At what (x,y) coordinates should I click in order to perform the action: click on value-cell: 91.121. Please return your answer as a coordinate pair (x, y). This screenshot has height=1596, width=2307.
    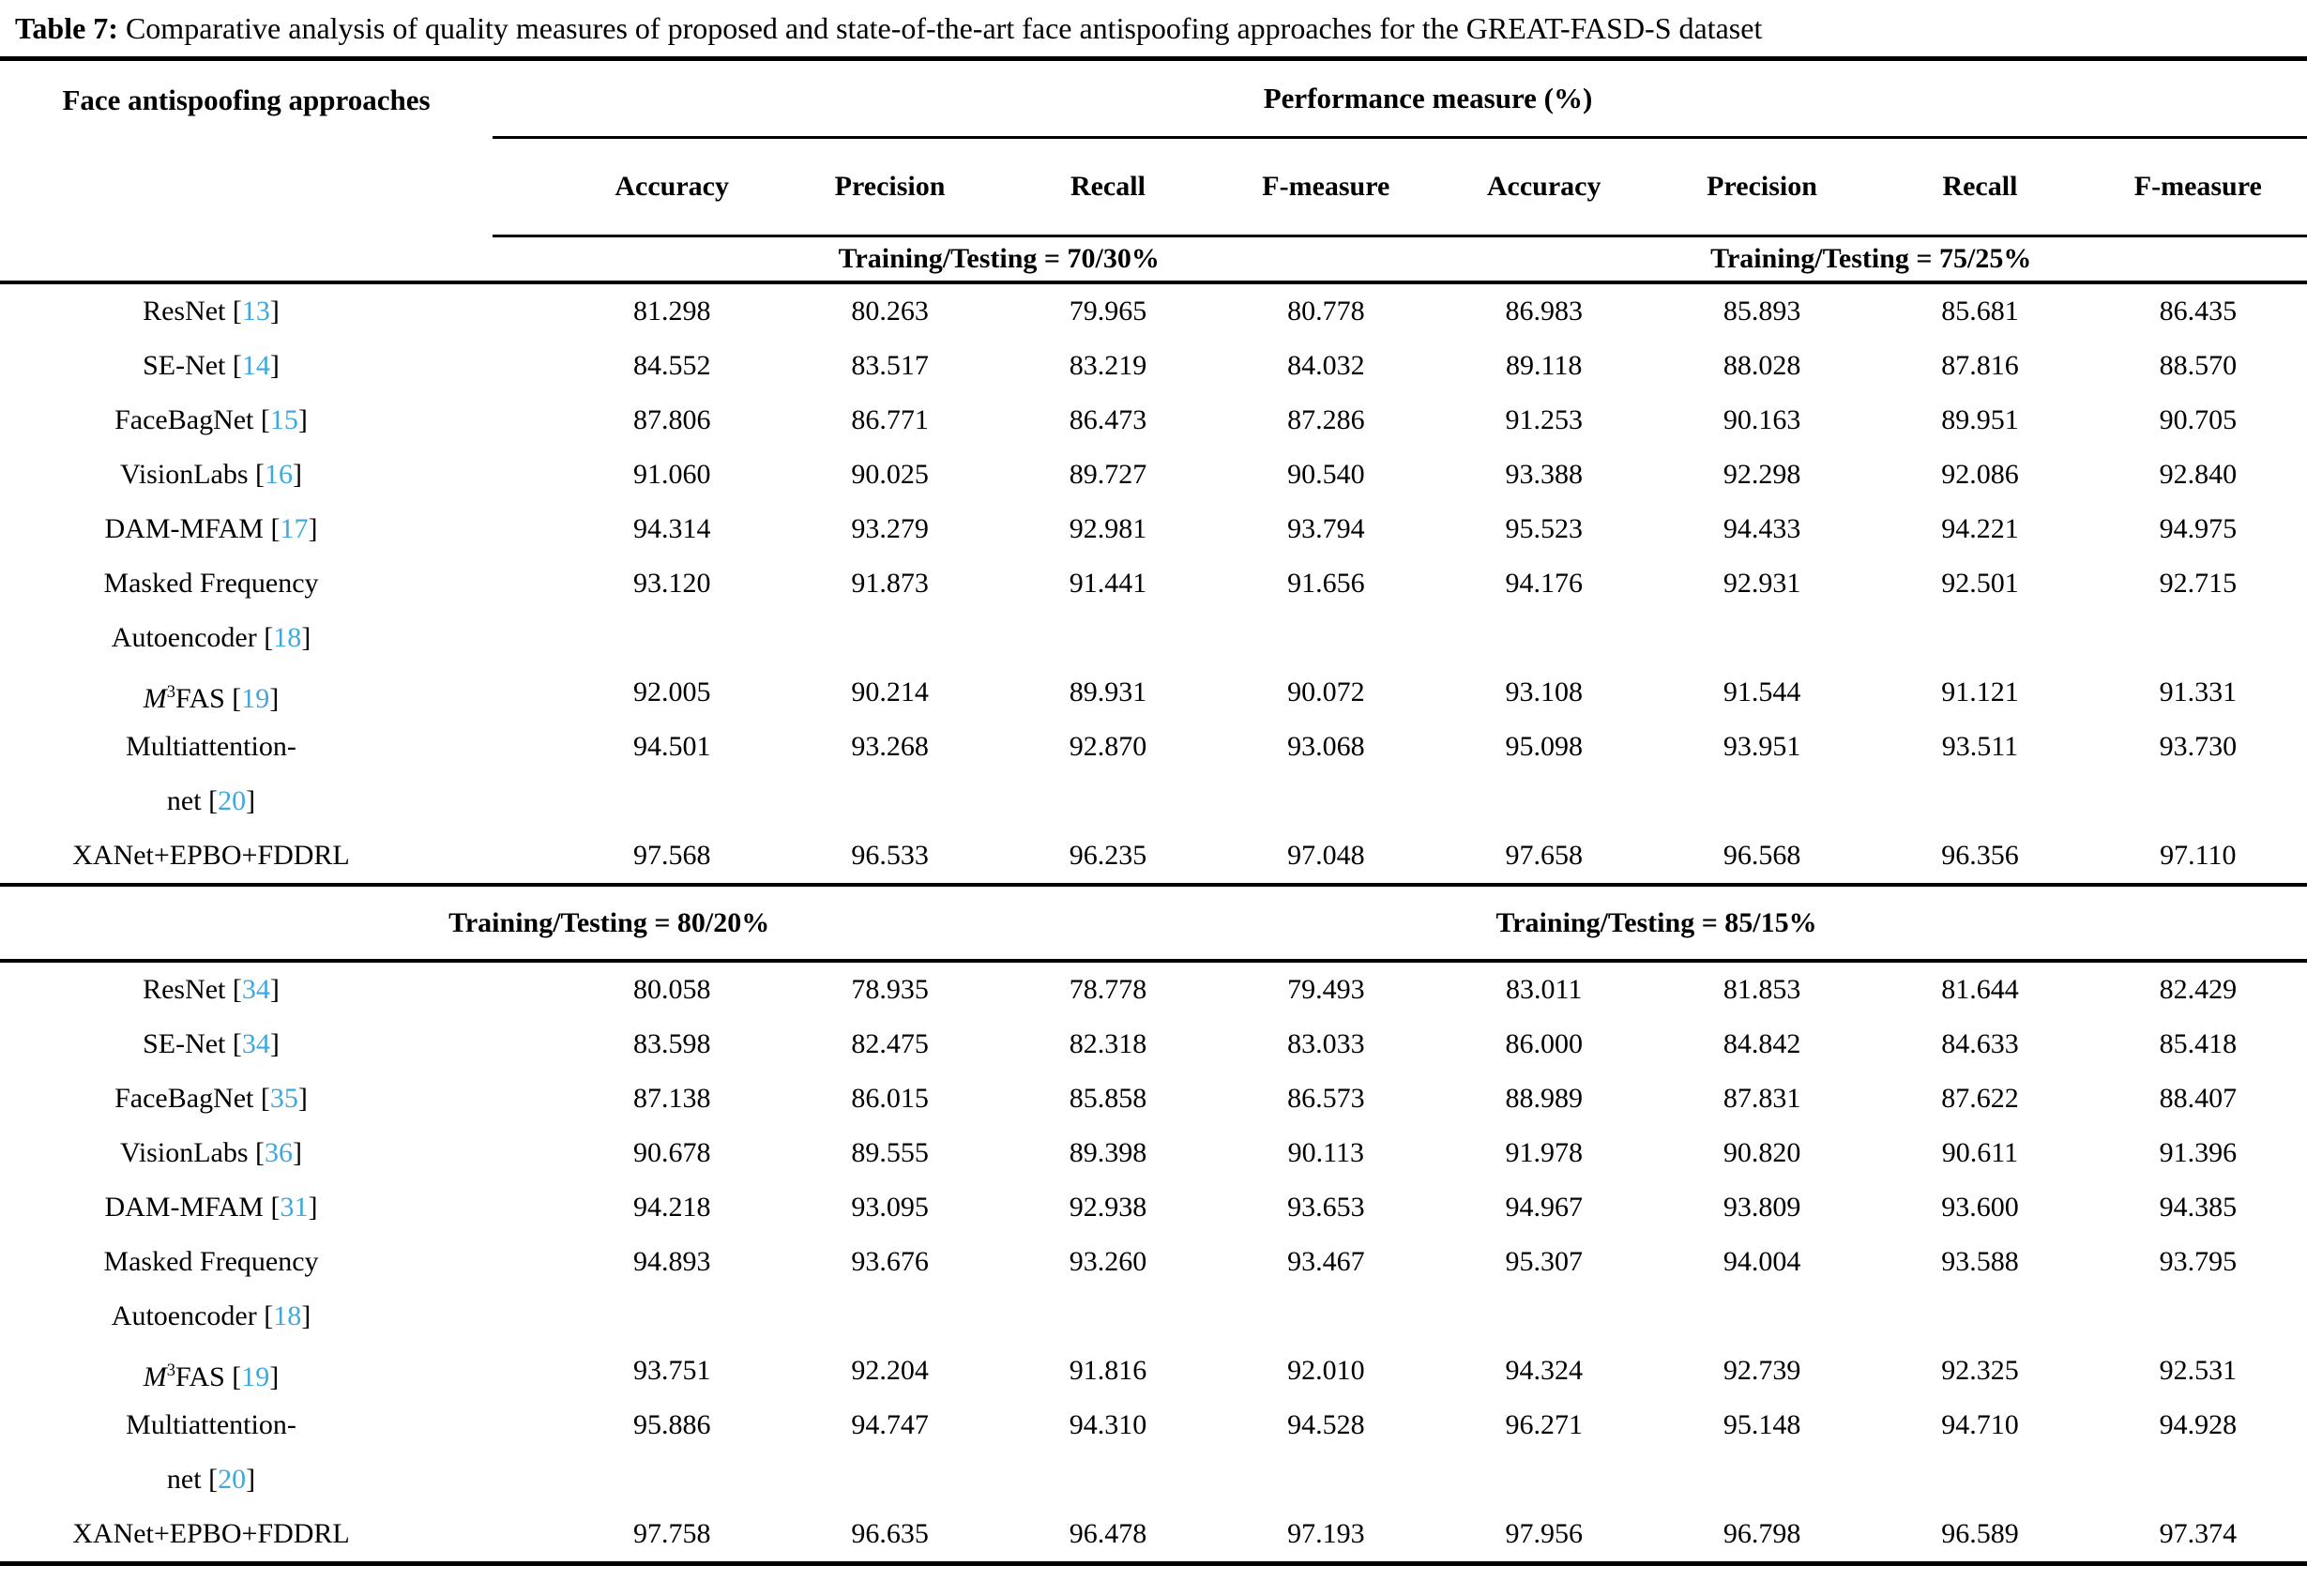
    Looking at the image, I should click on (1980, 691).